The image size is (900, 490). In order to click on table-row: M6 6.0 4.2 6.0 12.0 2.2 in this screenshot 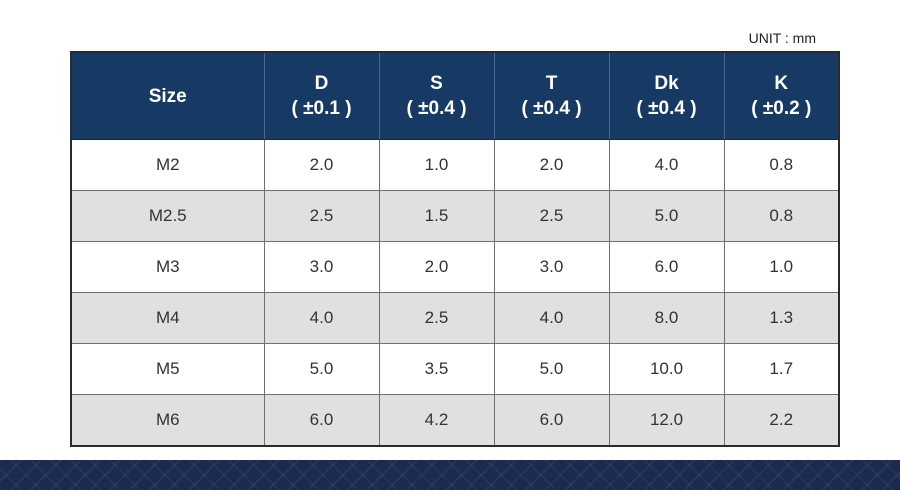, I will do `click(455, 420)`.